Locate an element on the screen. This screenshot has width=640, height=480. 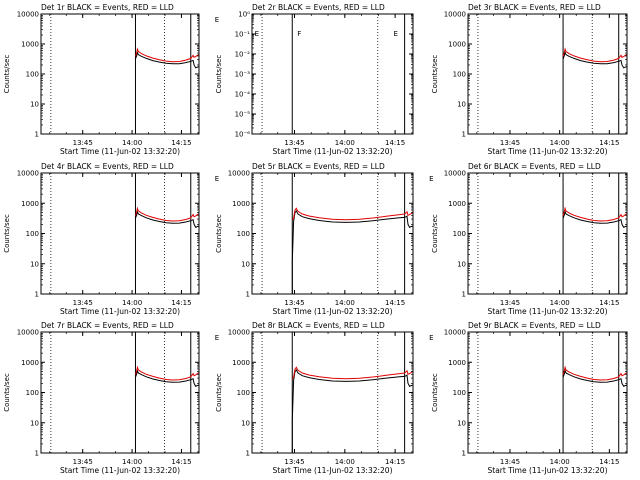
panel-title: Det 3r BLACK = Events, RED = LLD is located at coordinates (534, 7).